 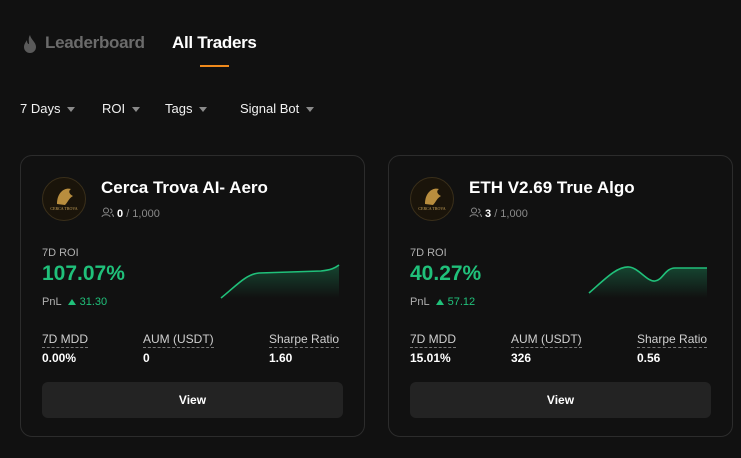 I want to click on stat-value: 15.01%, so click(x=430, y=358).